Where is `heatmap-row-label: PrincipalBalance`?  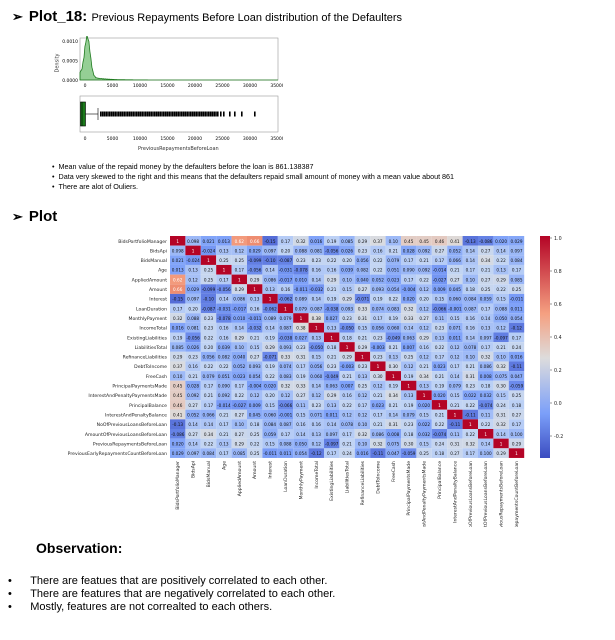 heatmap-row-label: PrincipalBalance is located at coordinates (148, 406).